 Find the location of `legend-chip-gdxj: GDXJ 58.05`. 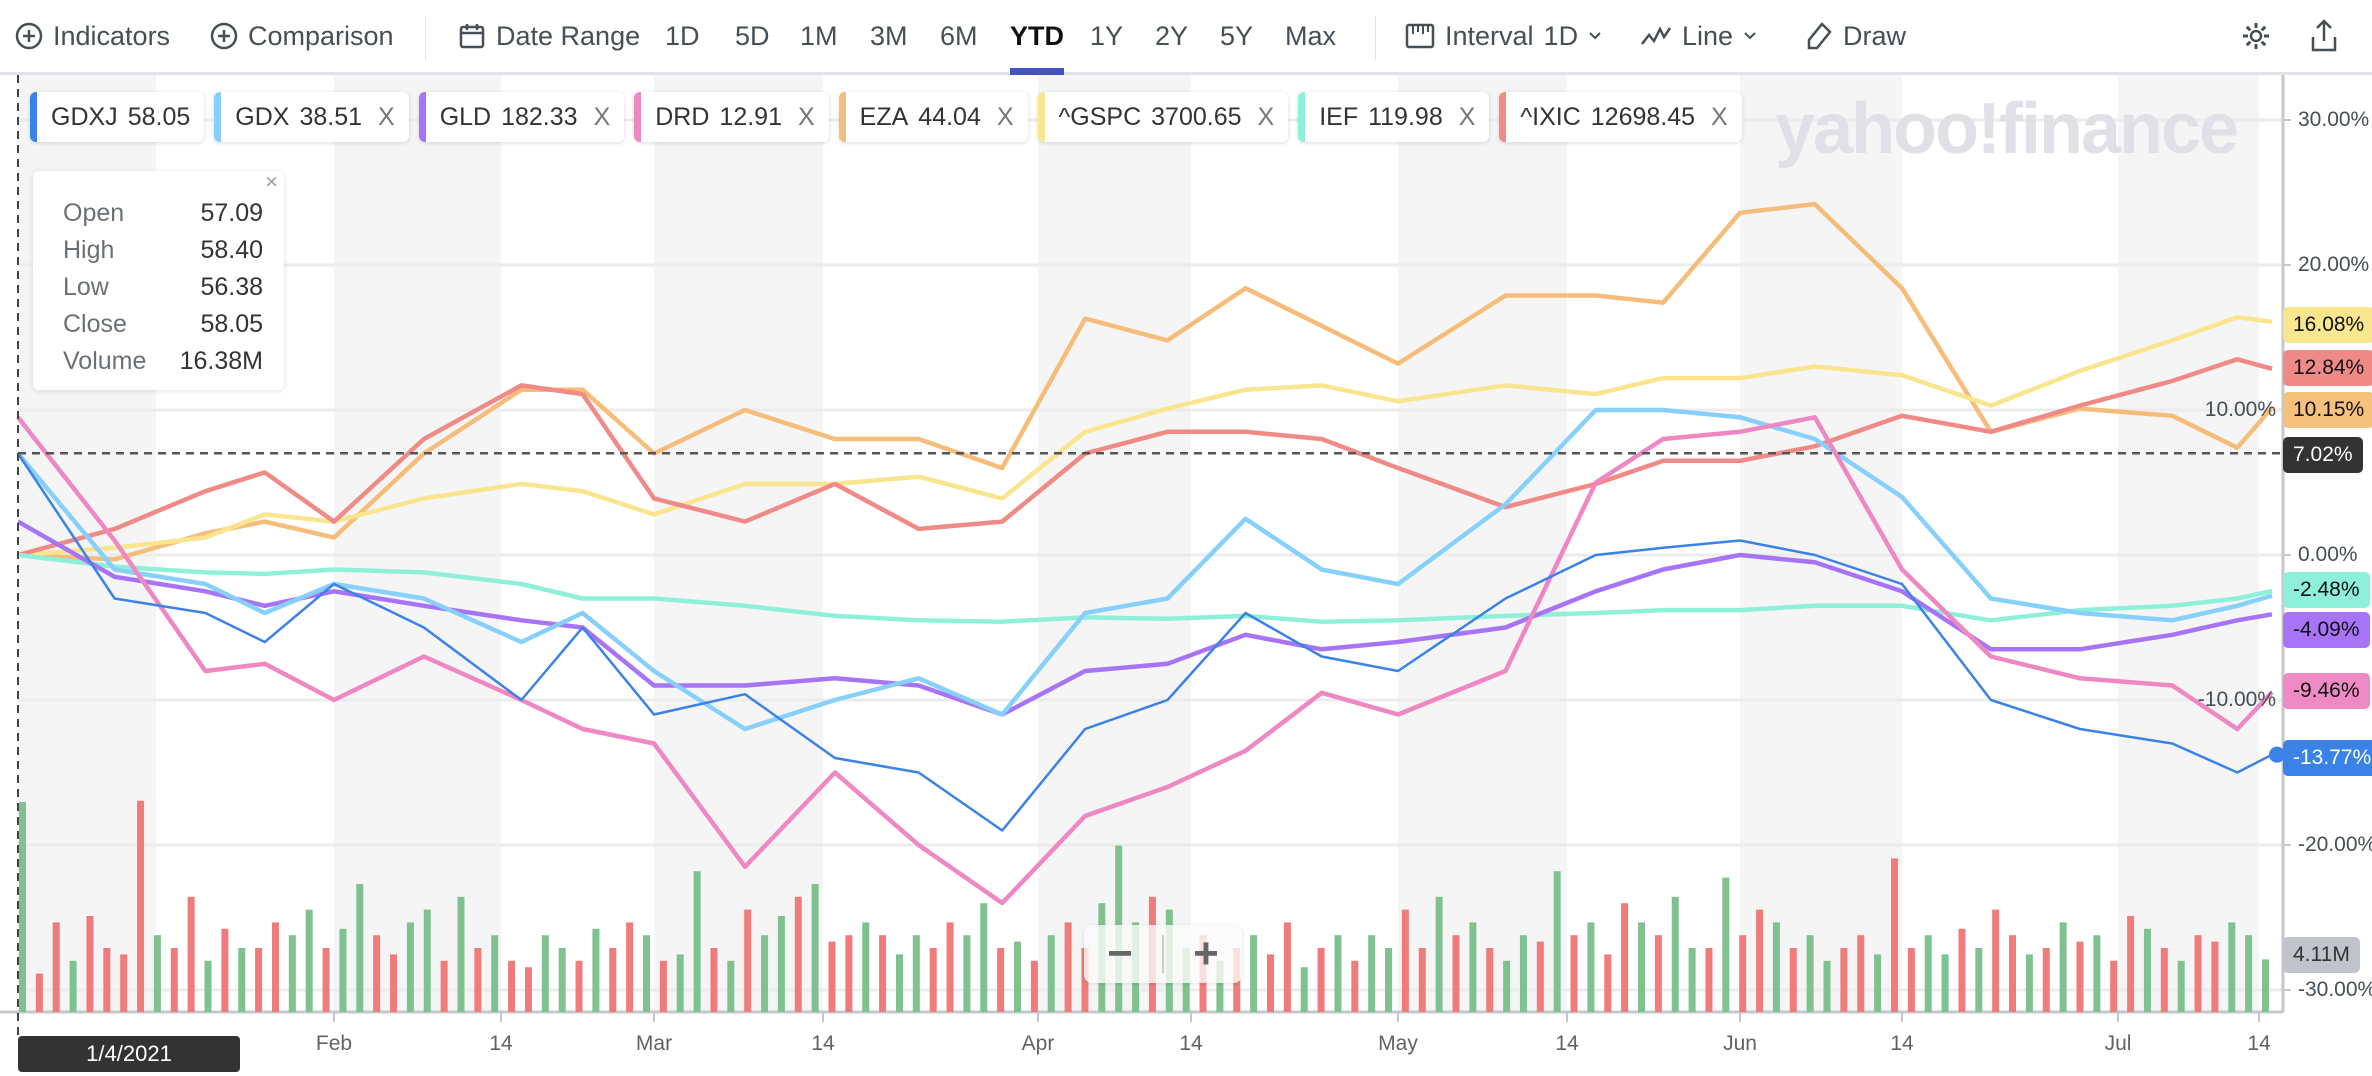

legend-chip-gdxj: GDXJ 58.05 is located at coordinates (117, 117).